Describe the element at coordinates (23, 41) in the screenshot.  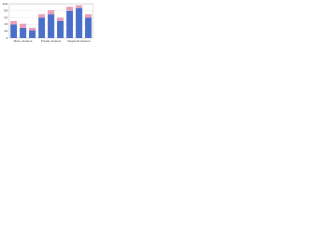
I see `x-tick-label: Micro-clusters` at that location.